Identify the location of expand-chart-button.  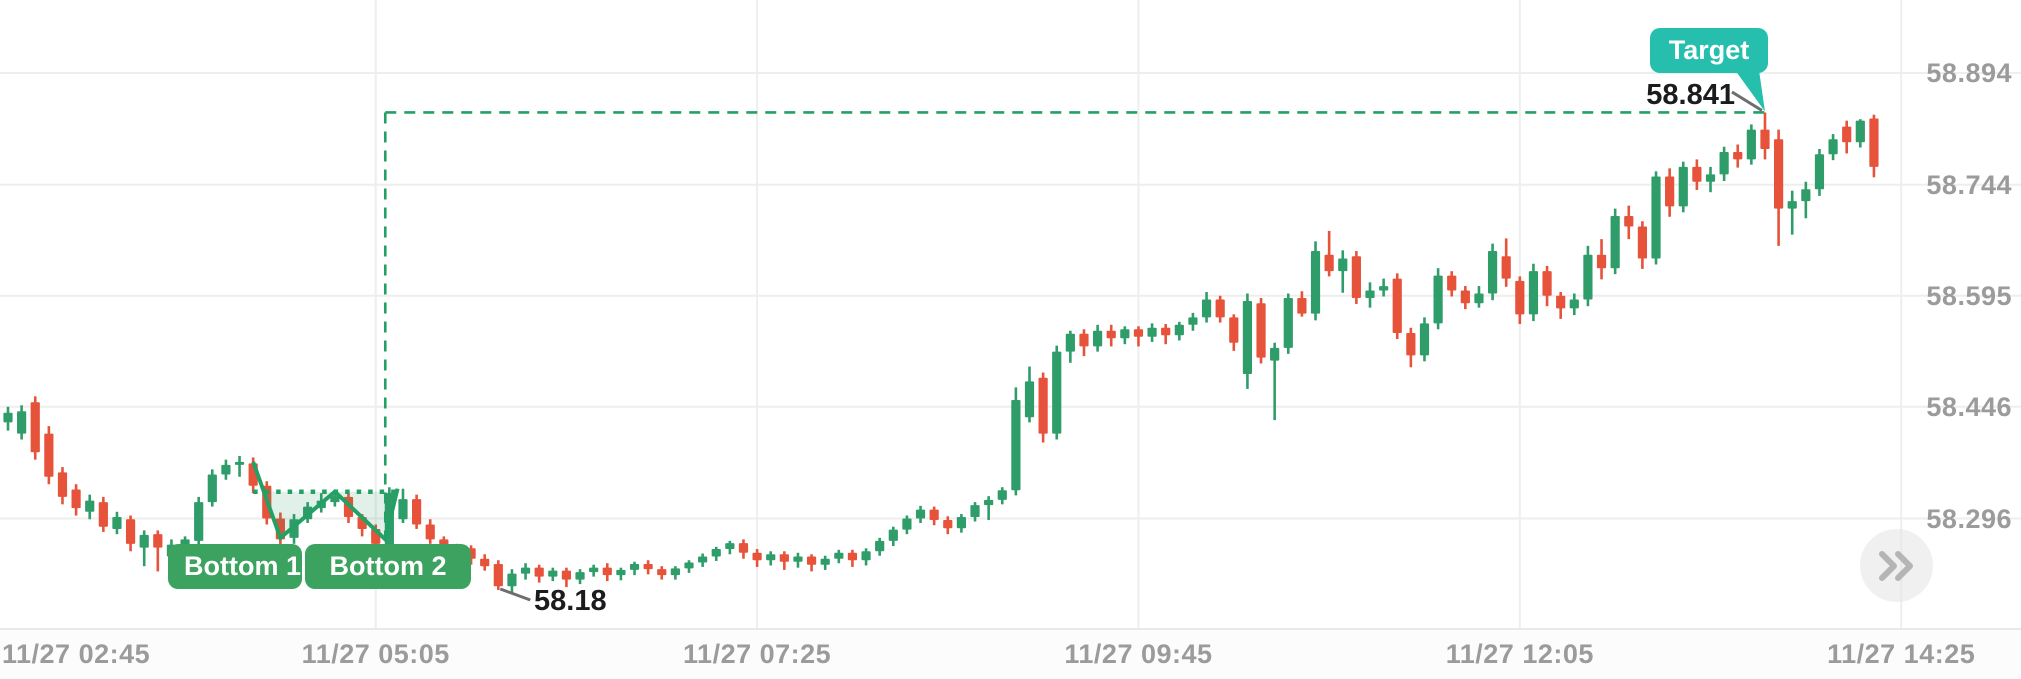
(1896, 565).